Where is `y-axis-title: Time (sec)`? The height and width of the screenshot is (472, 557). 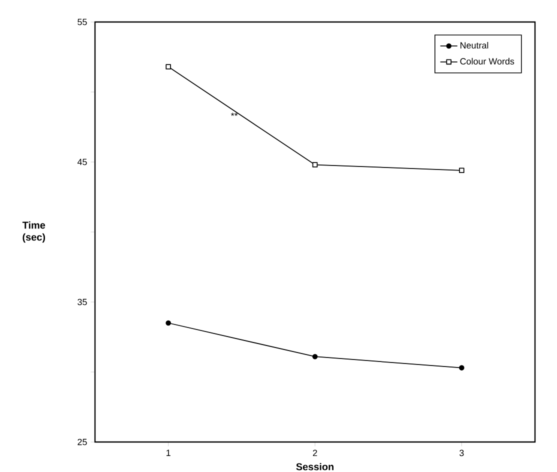
y-axis-title: Time (sec) is located at coordinates (34, 232).